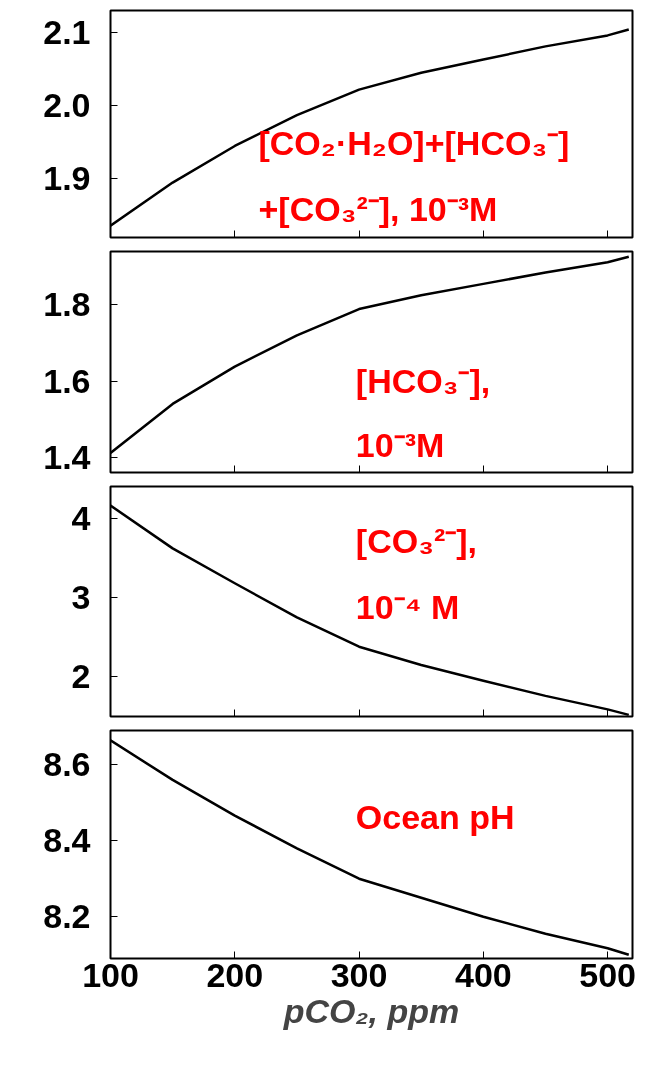 This screenshot has height=1065, width=657. What do you see at coordinates (371, 1010) in the screenshot?
I see `x-axis-title: pCO₂, ppm` at bounding box center [371, 1010].